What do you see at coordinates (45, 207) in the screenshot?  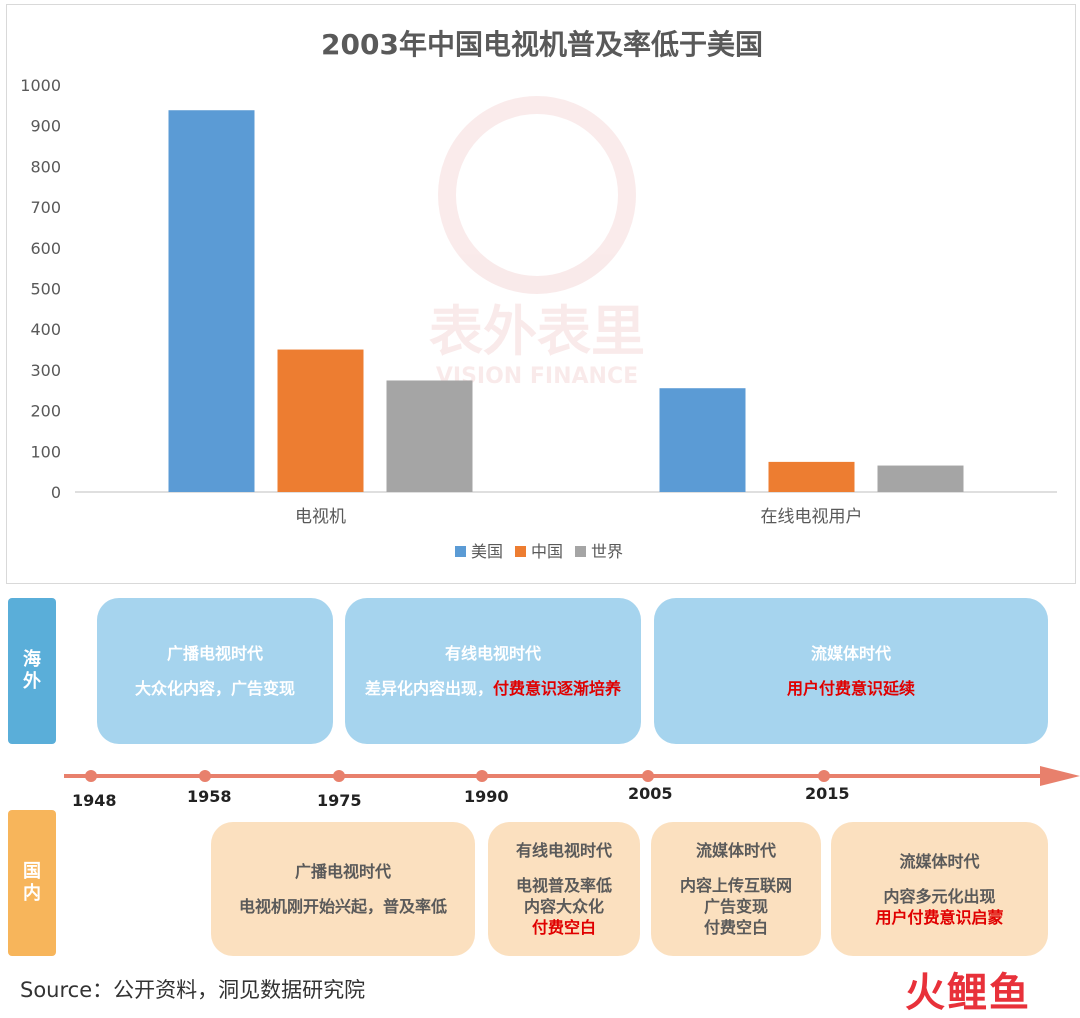 I see `y-tick-label: 700` at bounding box center [45, 207].